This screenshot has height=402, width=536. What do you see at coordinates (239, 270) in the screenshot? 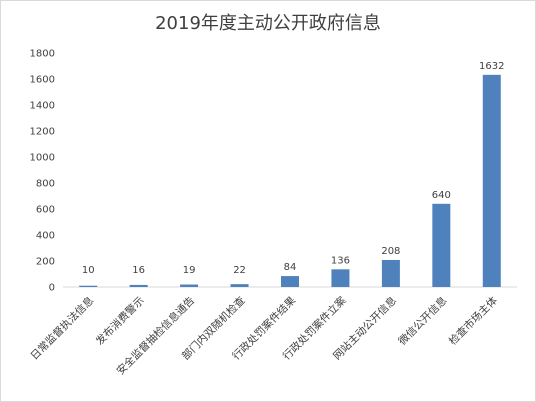
I see `data-label: 22` at bounding box center [239, 270].